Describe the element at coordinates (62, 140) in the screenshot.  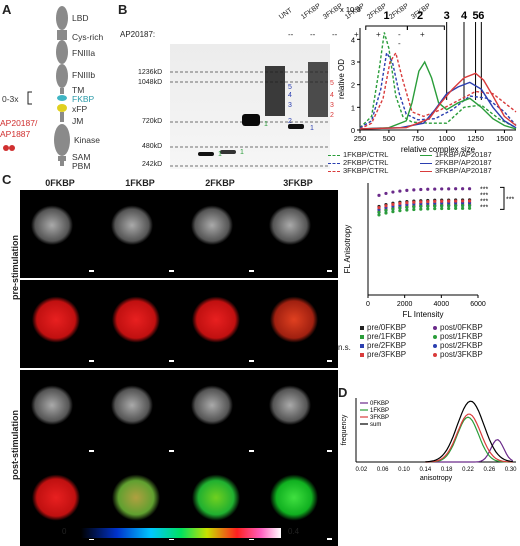
I see `kinase-domain` at that location.